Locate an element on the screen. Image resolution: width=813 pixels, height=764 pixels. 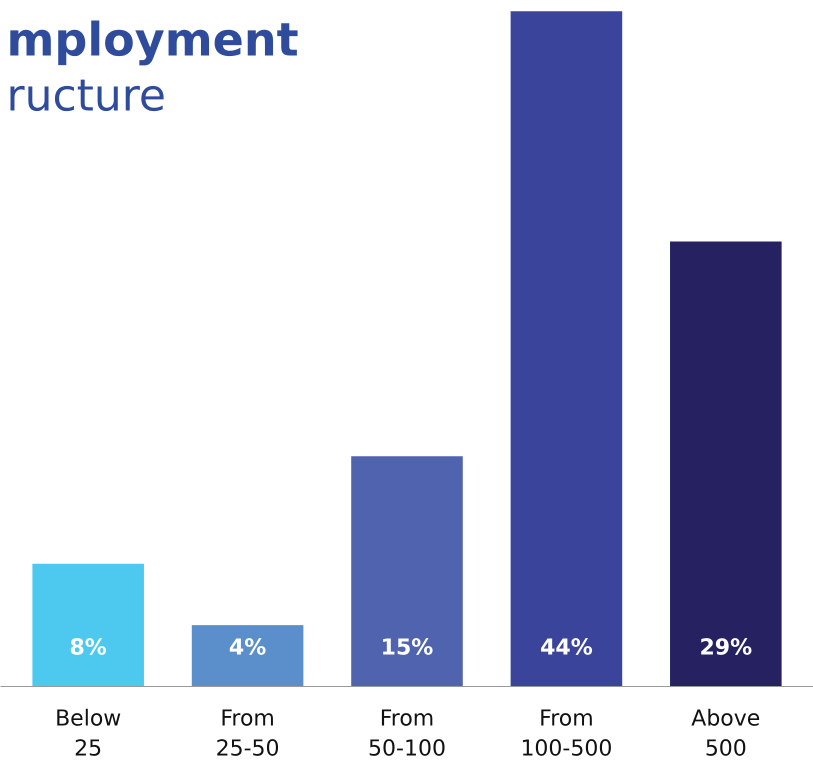
data-label: 4% is located at coordinates (247, 648).